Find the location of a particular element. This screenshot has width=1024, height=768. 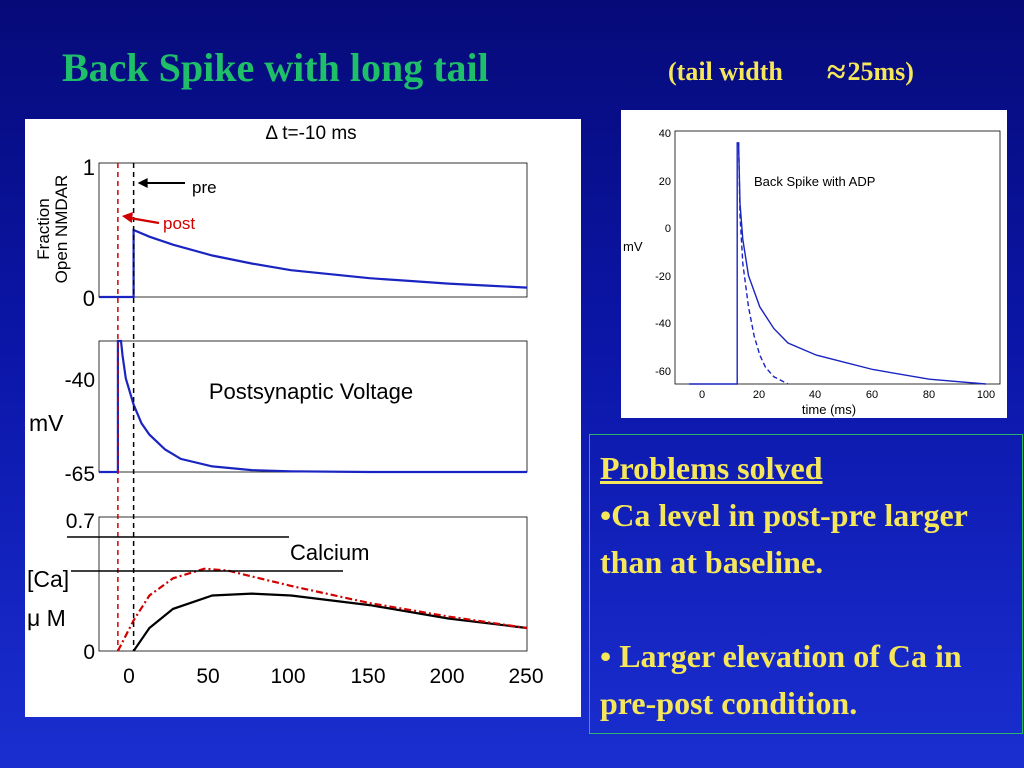

adp-xlabel: time (ms) is located at coordinates (829, 409).